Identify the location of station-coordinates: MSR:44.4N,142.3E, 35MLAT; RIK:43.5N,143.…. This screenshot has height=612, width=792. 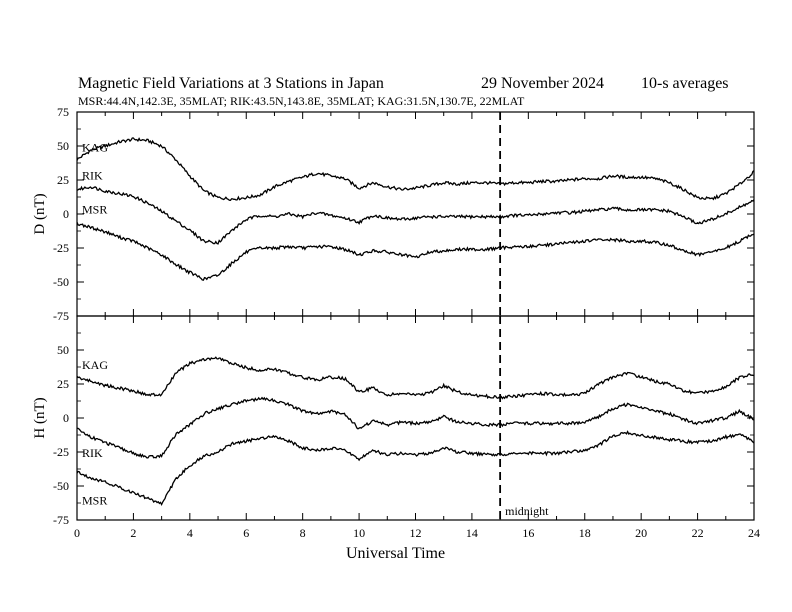
(301, 101).